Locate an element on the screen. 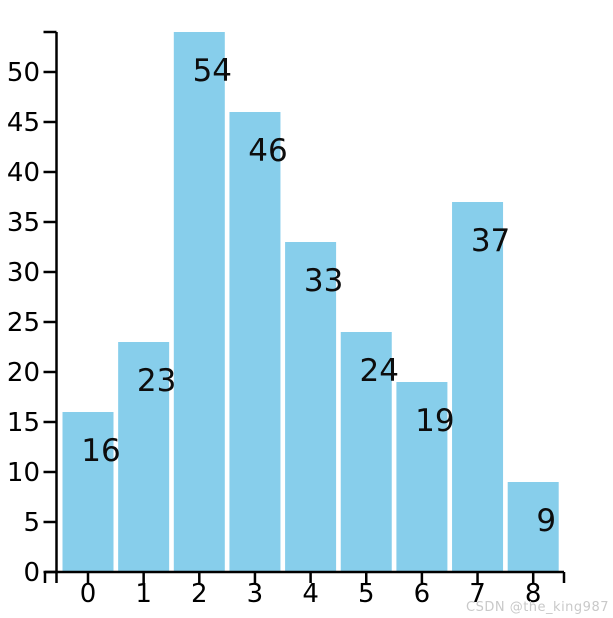 The width and height of the screenshot is (613, 618). y-tick-label: 25 is located at coordinates (23, 323).